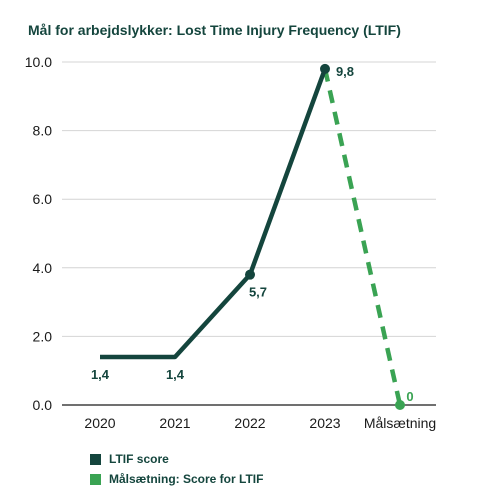 The height and width of the screenshot is (500, 500). What do you see at coordinates (43, 336) in the screenshot?
I see `y-tick-label: 2.0` at bounding box center [43, 336].